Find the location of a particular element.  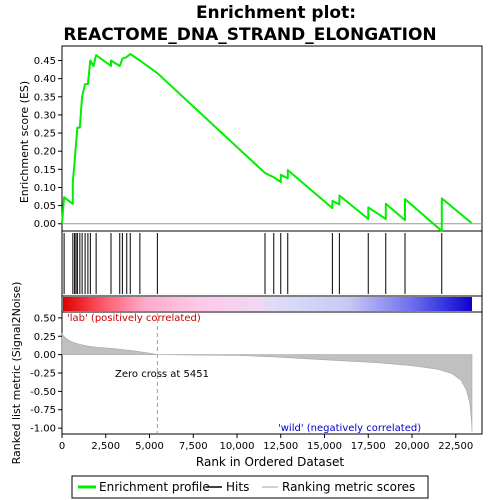

es-y-tick-label: 0.15 is located at coordinates (45, 170).